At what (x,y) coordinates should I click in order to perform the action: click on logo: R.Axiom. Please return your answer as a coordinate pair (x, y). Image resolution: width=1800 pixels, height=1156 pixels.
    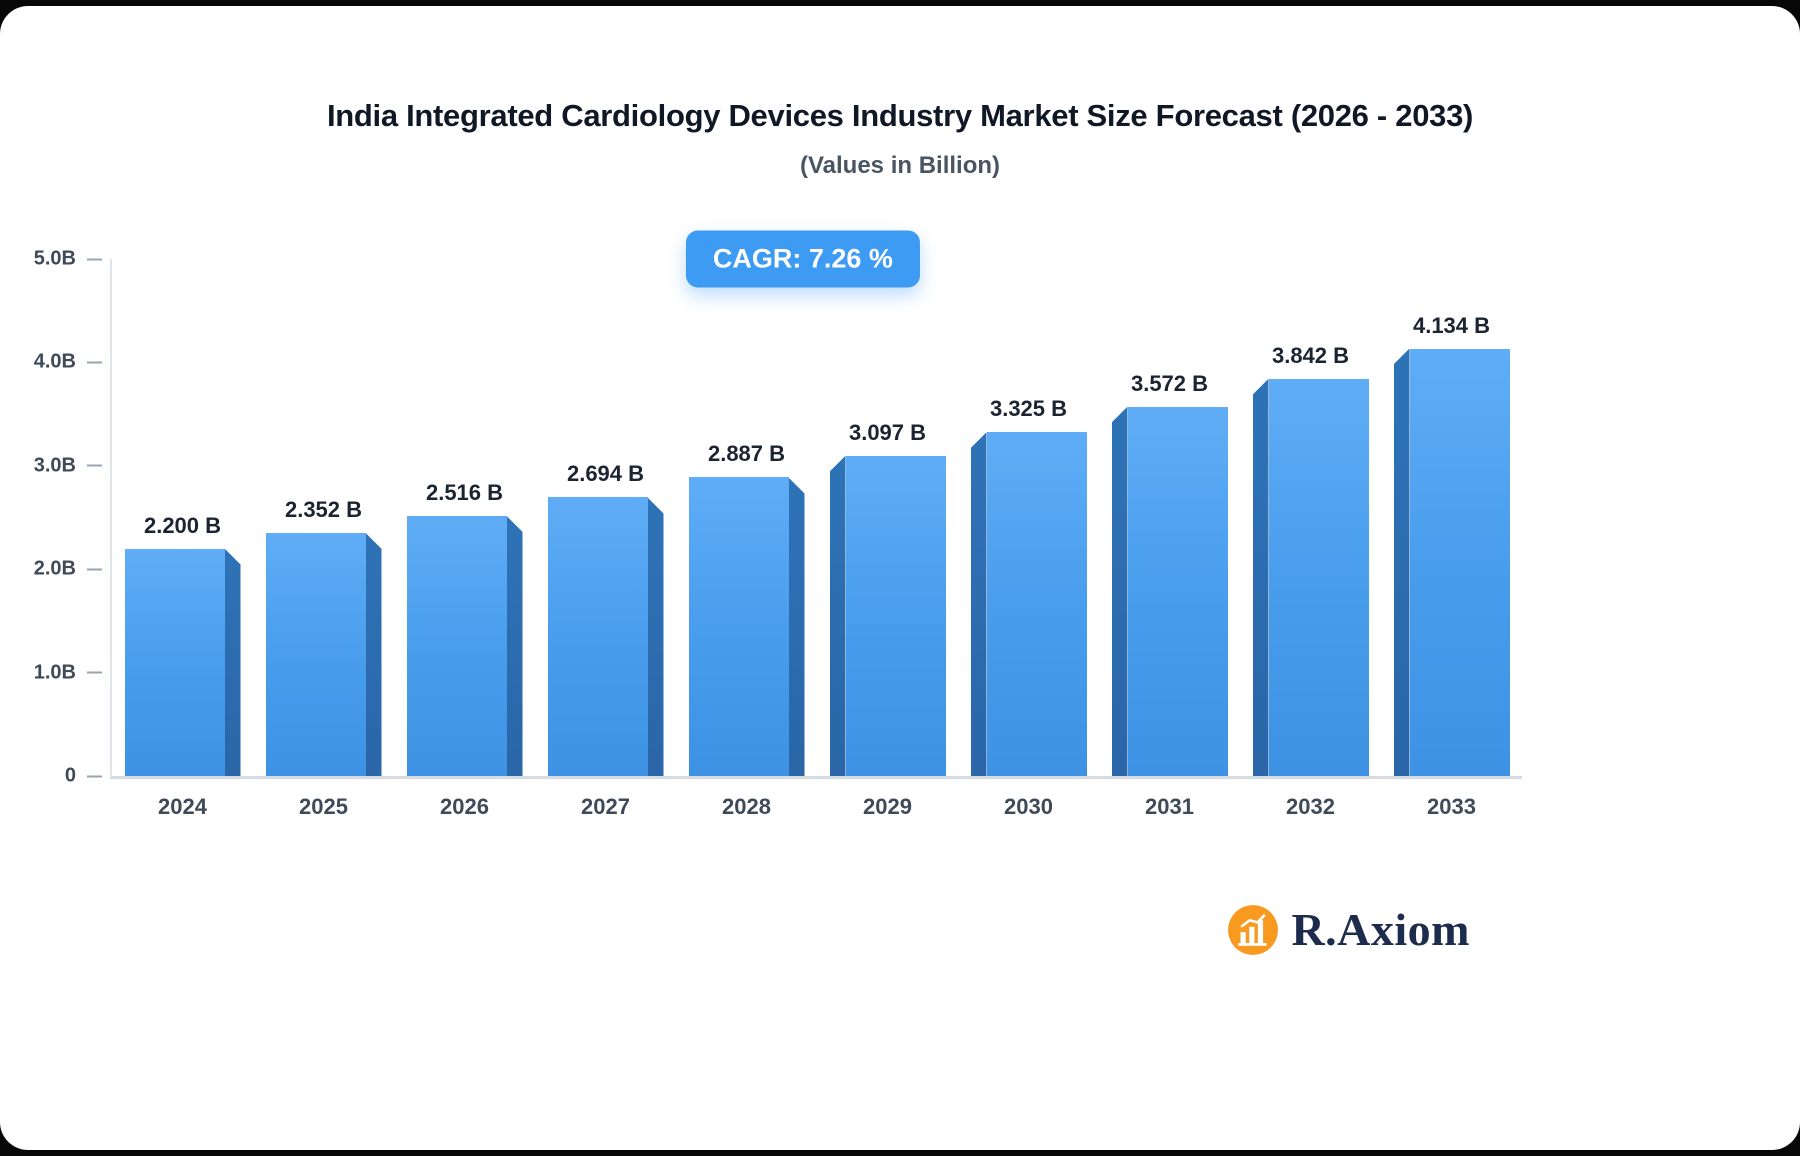
    Looking at the image, I should click on (1348, 929).